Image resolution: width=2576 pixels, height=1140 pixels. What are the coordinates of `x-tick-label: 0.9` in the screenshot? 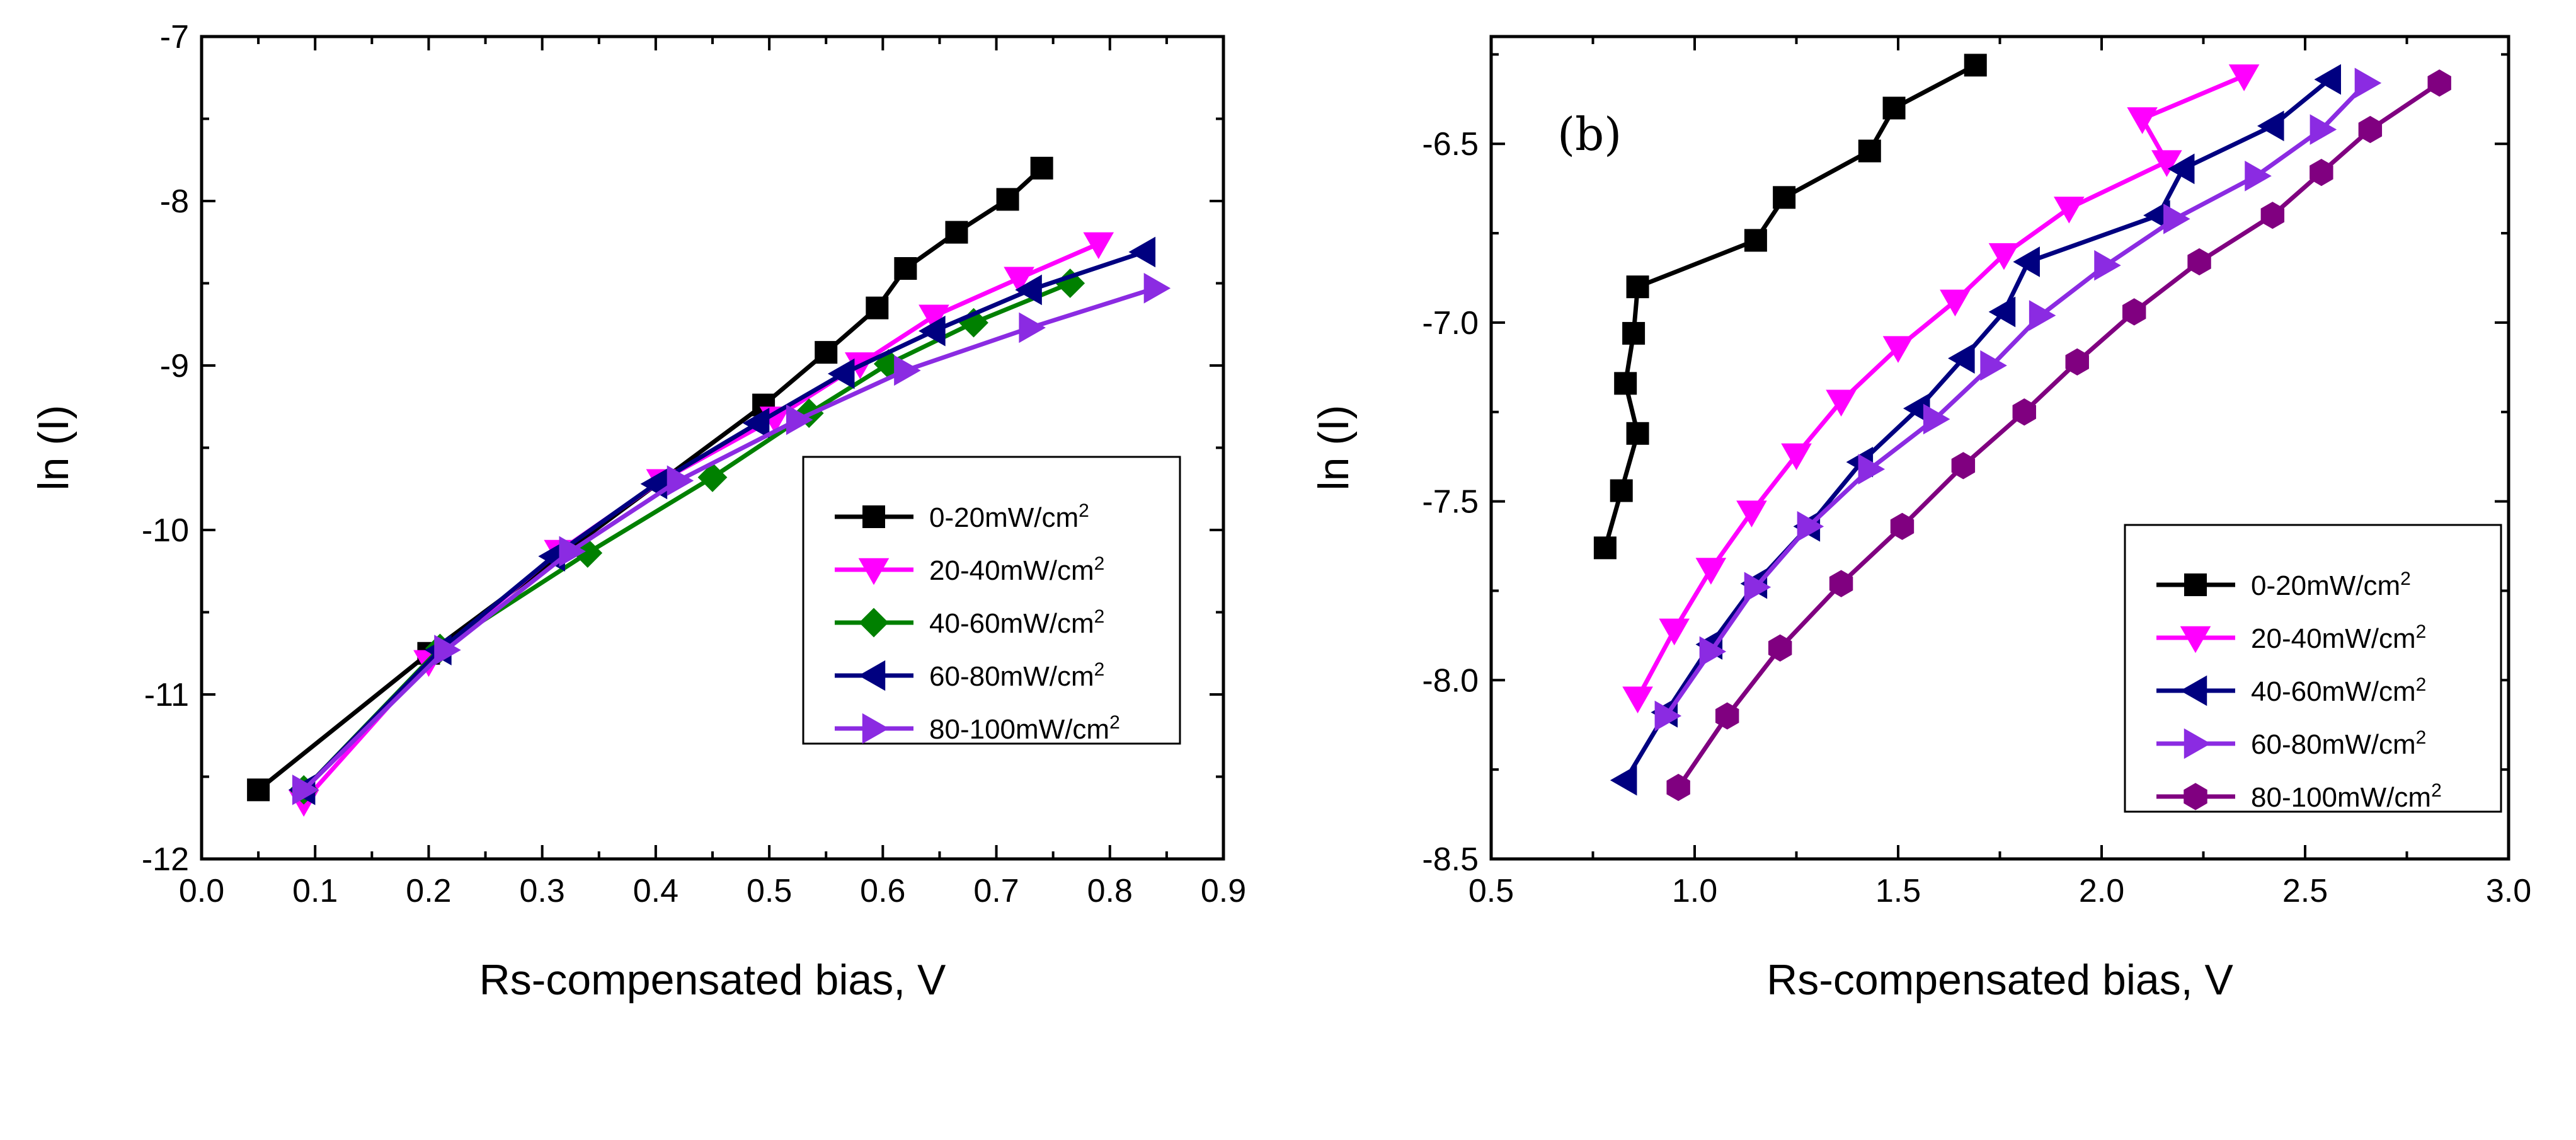 It's located at (1223, 891).